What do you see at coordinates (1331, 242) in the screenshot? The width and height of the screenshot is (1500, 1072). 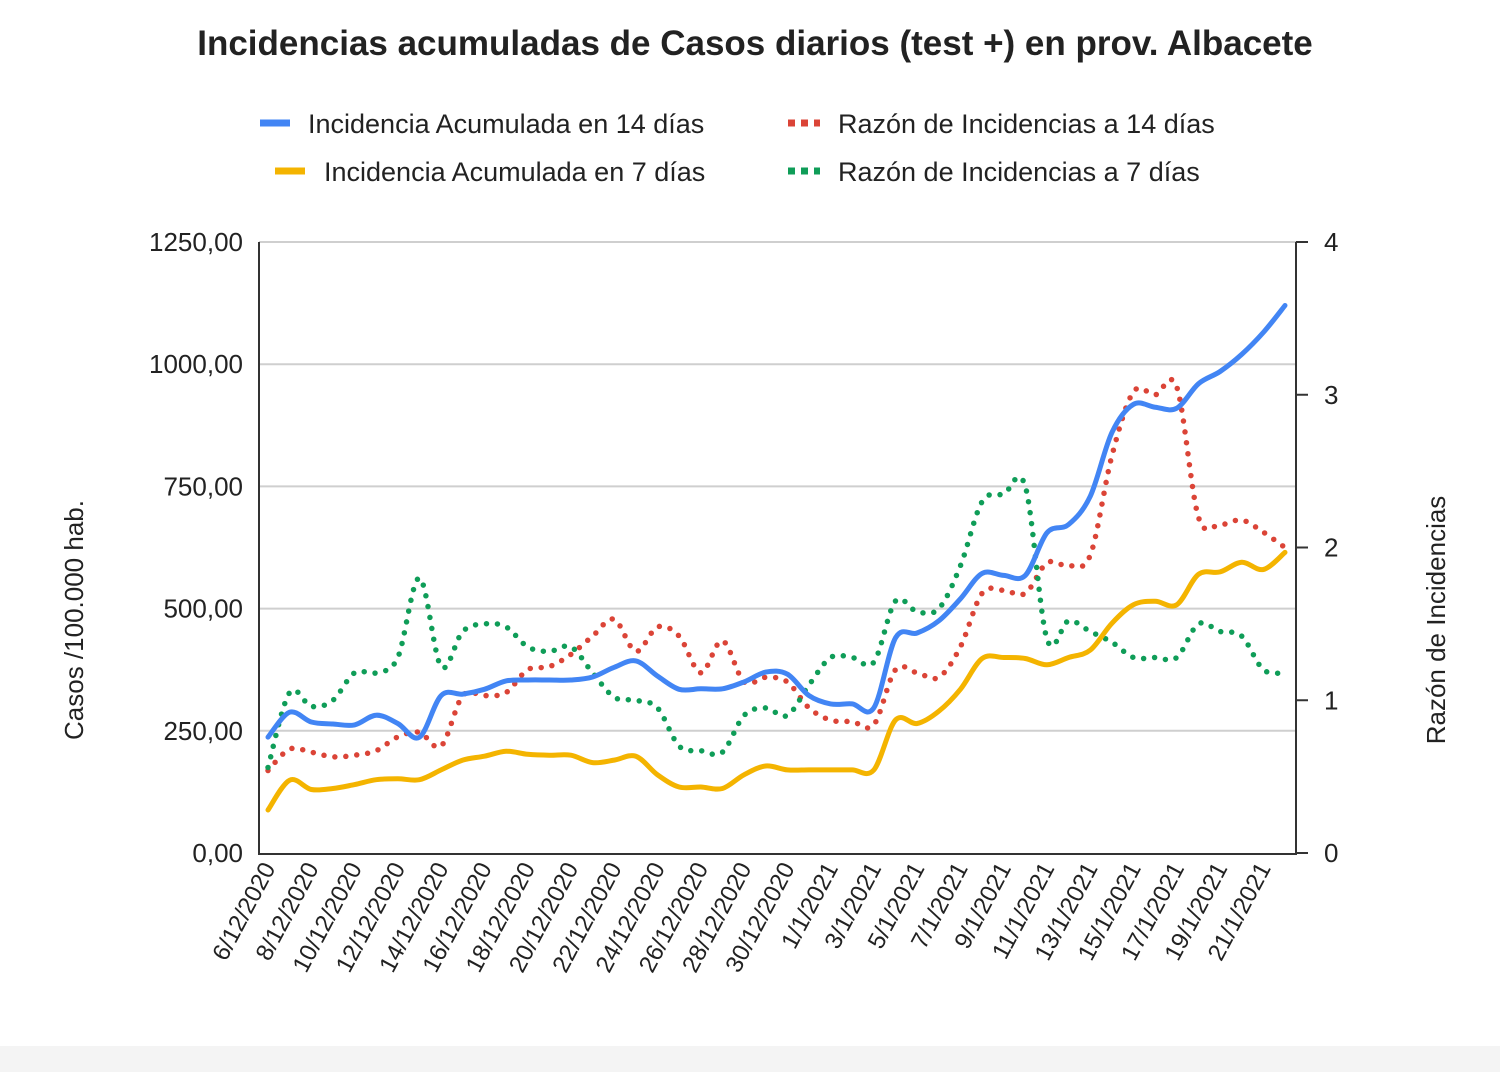 I see `y2-tick-label: 4` at bounding box center [1331, 242].